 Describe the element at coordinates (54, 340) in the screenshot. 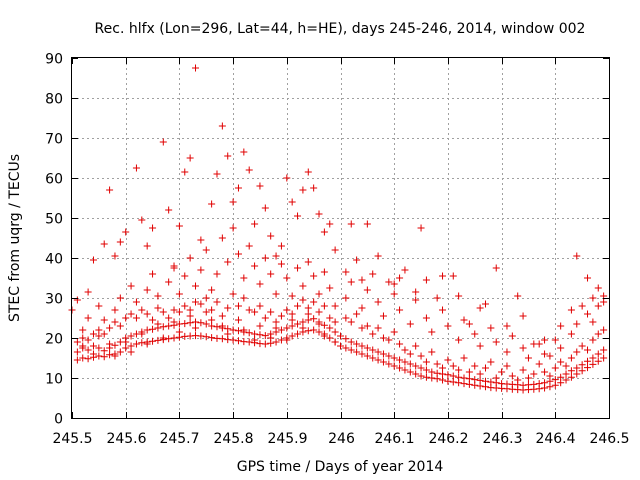

I see `y-tick-label: 20` at that location.